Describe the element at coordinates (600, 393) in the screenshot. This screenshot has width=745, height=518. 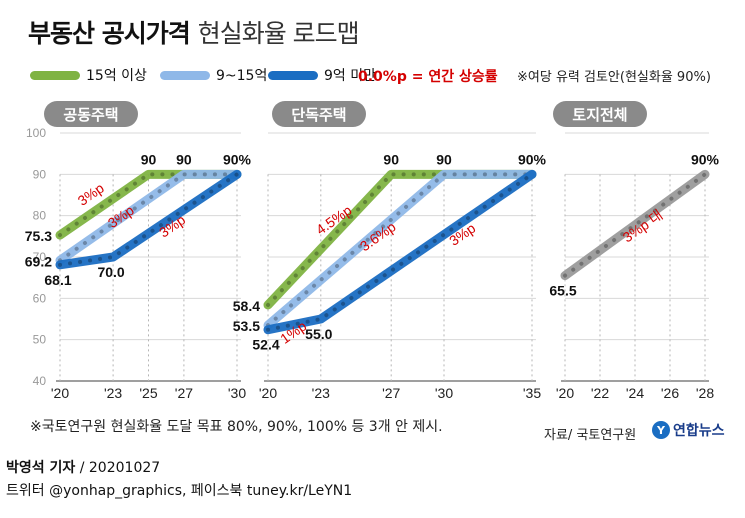
I see `x-tick-label: '22` at that location.